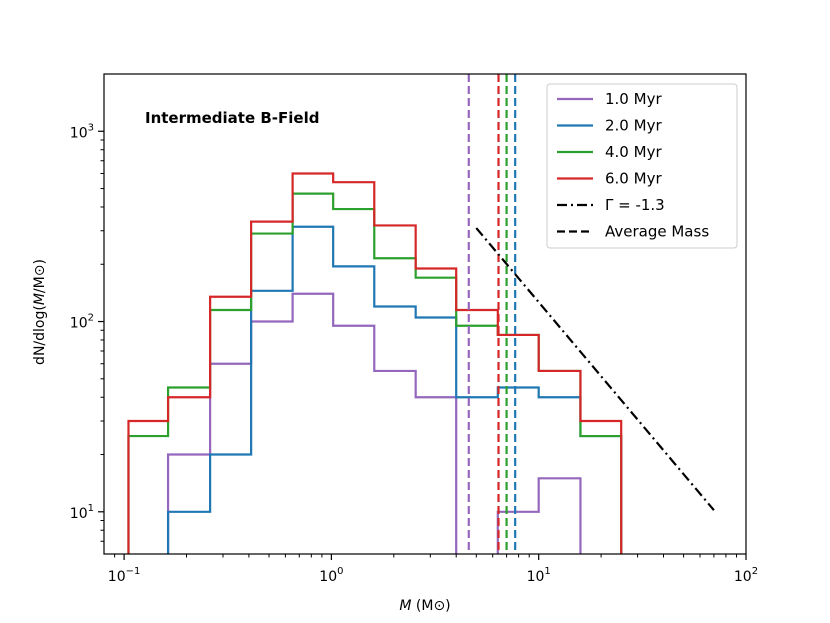 The image size is (830, 623). Describe the element at coordinates (633, 126) in the screenshot. I see `legend-label-2-0-myr: 2.0 Myr` at that location.